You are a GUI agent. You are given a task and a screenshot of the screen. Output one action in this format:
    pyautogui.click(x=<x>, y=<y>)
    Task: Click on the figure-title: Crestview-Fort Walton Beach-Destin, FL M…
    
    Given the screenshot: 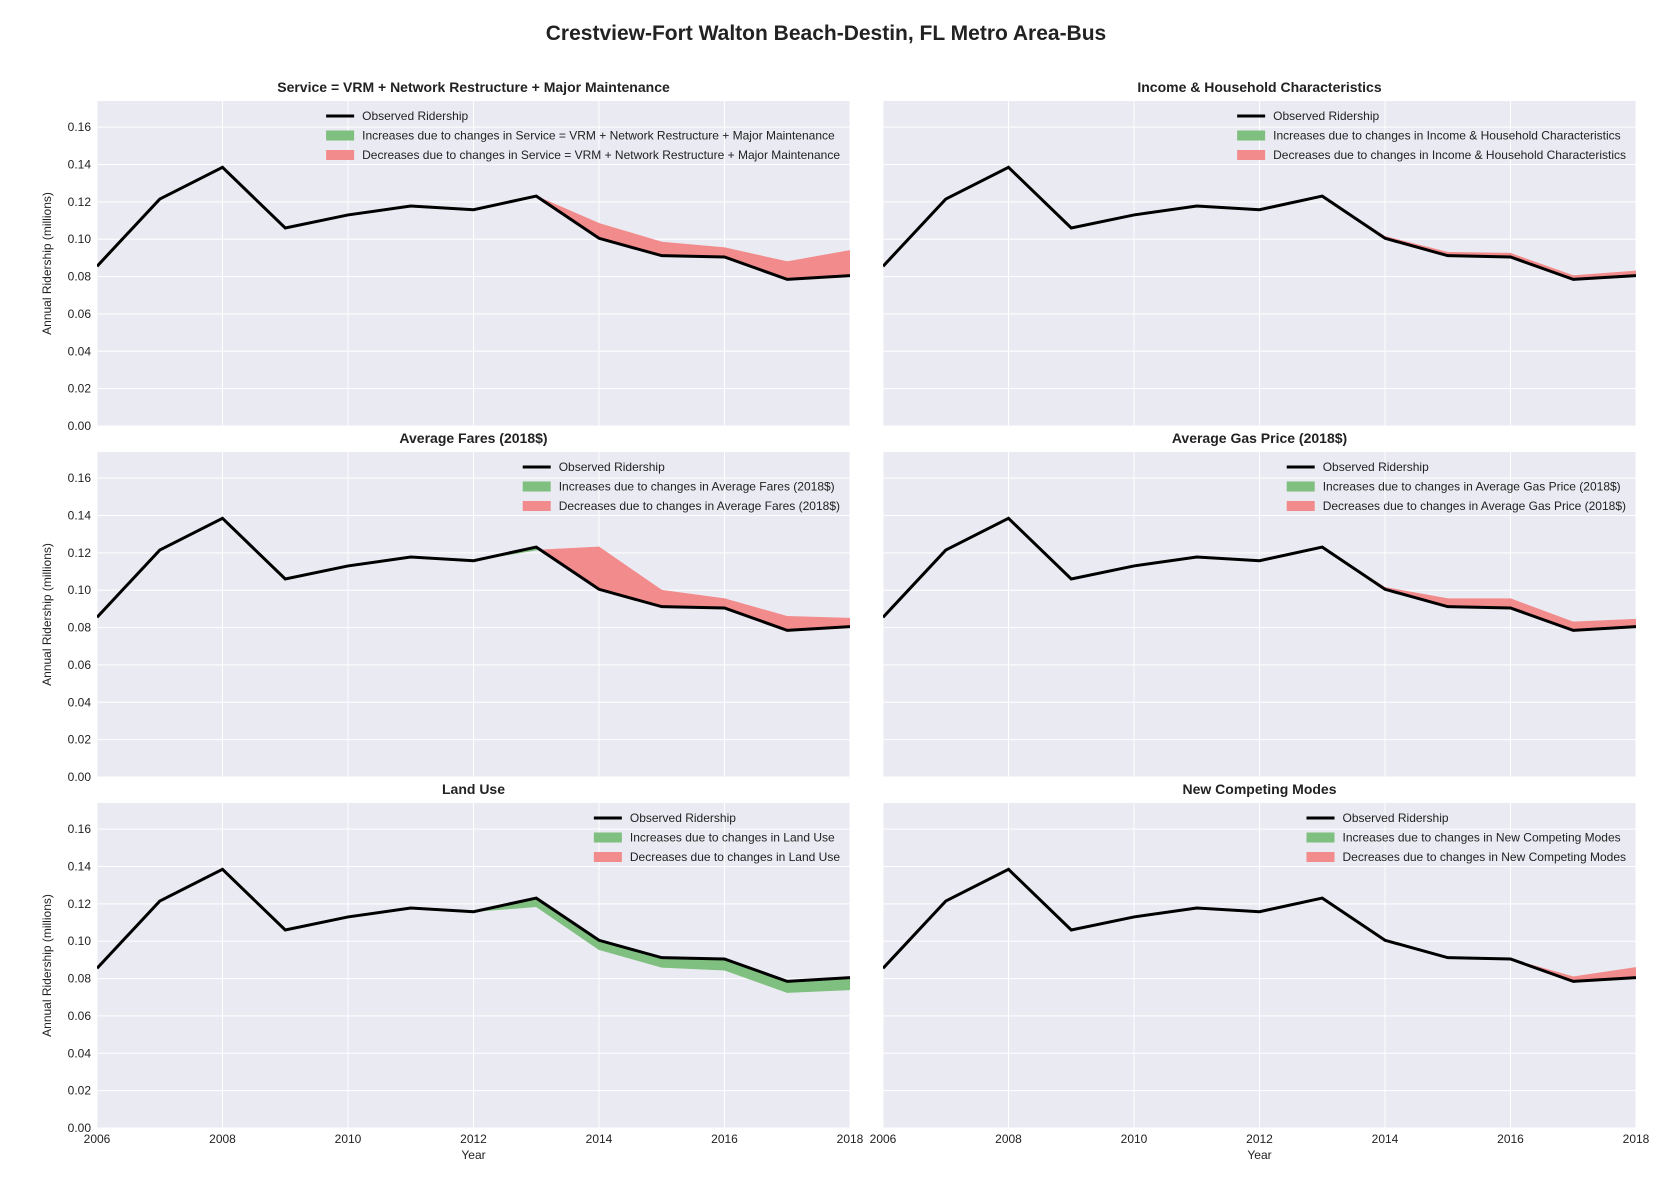 What is the action you would take?
    pyautogui.click(x=826, y=33)
    